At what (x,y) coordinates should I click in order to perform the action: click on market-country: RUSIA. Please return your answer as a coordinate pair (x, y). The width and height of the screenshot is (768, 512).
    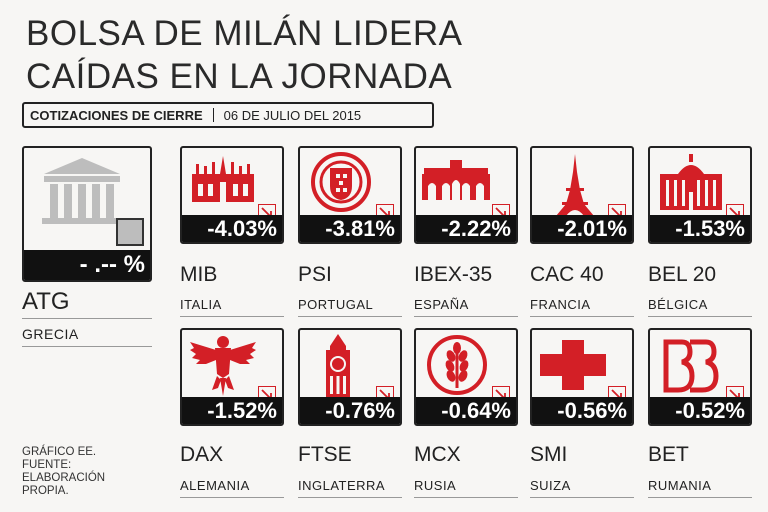
    Looking at the image, I should click on (435, 485).